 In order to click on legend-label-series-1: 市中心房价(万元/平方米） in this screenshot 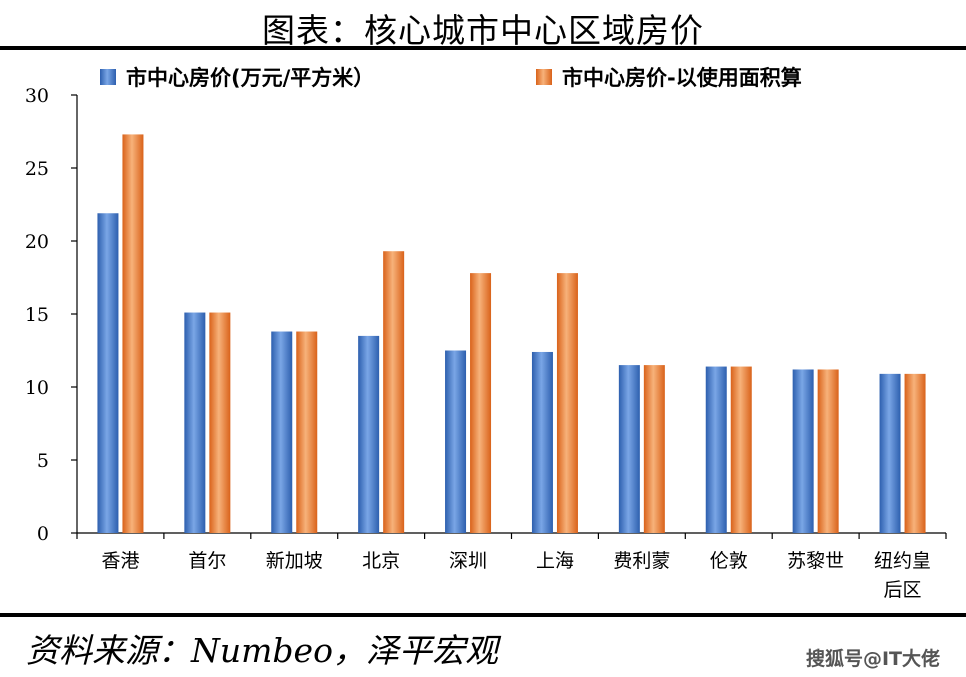, I will do `click(250, 78)`.